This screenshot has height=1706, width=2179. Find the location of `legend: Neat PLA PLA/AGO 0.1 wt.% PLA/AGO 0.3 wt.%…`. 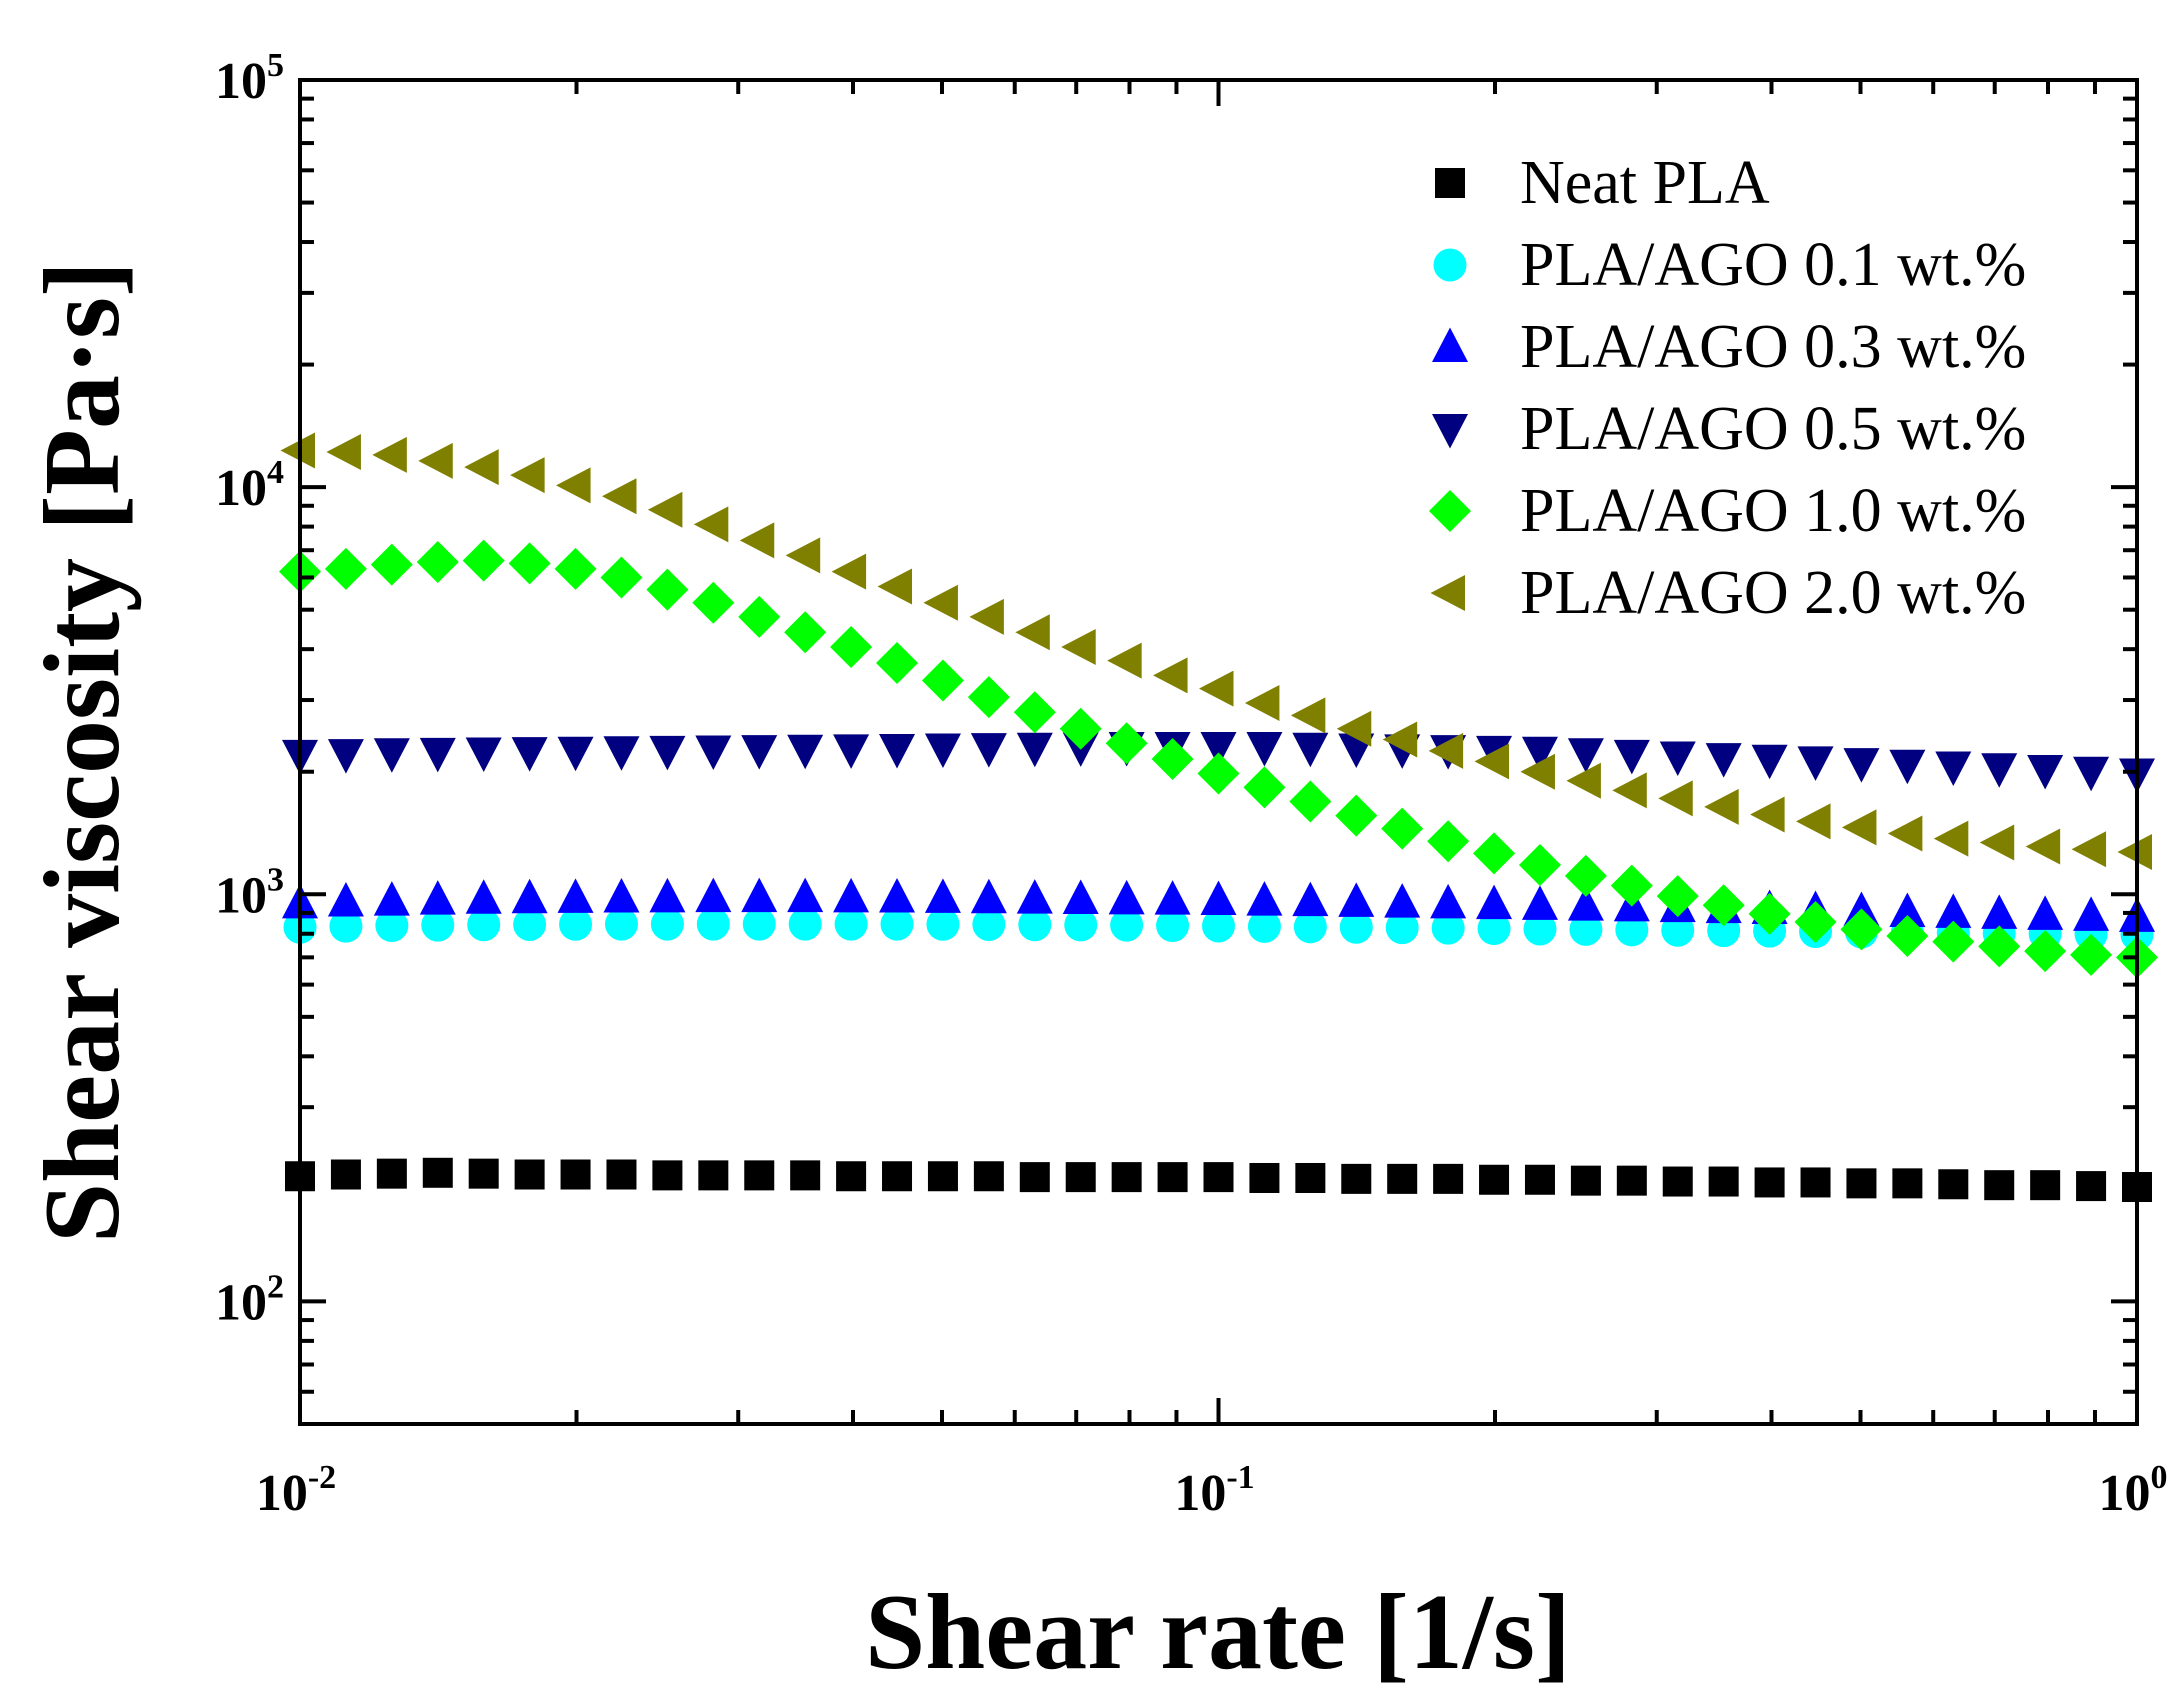

legend: Neat PLA PLA/AGO 0.1 wt.% PLA/AGO 0.3 wt.%… is located at coordinates (1727, 388).